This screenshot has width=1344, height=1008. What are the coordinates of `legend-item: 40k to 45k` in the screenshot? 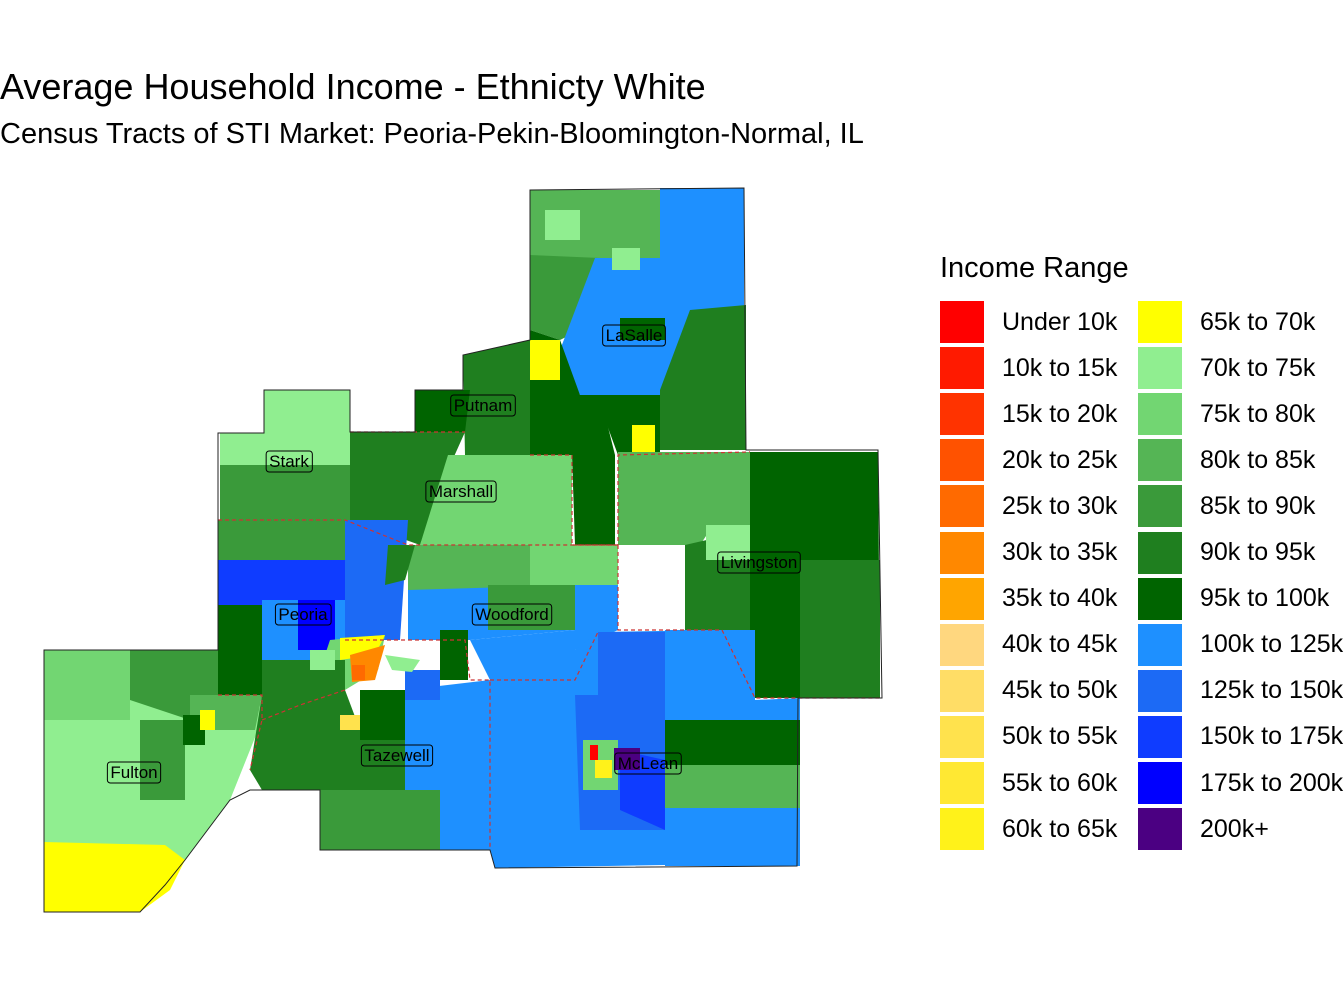 It's located at (1028, 645).